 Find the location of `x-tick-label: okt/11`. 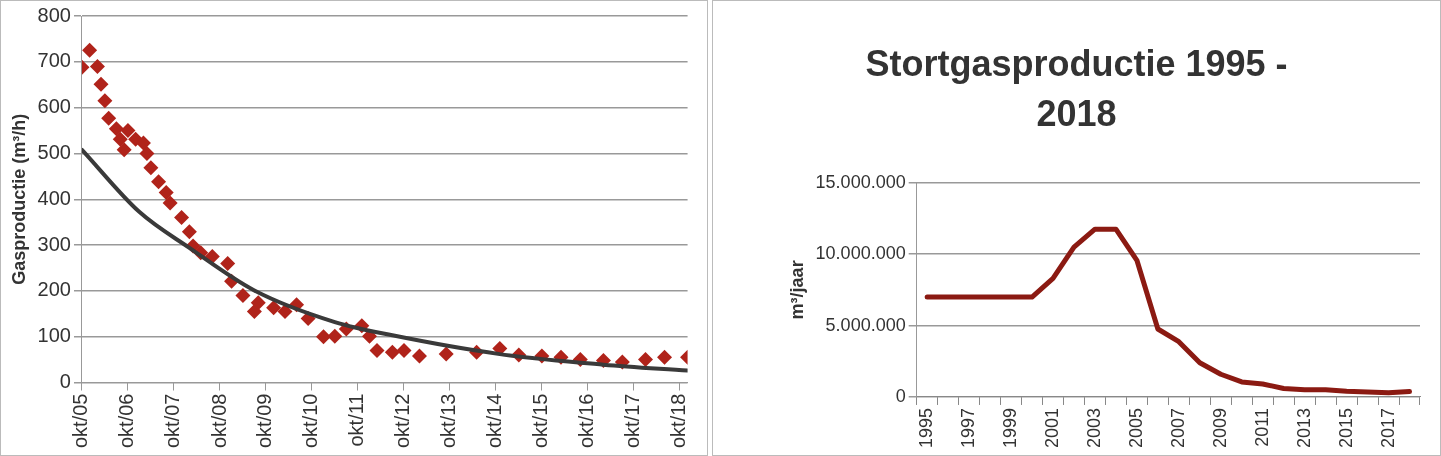

x-tick-label: okt/11 is located at coordinates (356, 420).